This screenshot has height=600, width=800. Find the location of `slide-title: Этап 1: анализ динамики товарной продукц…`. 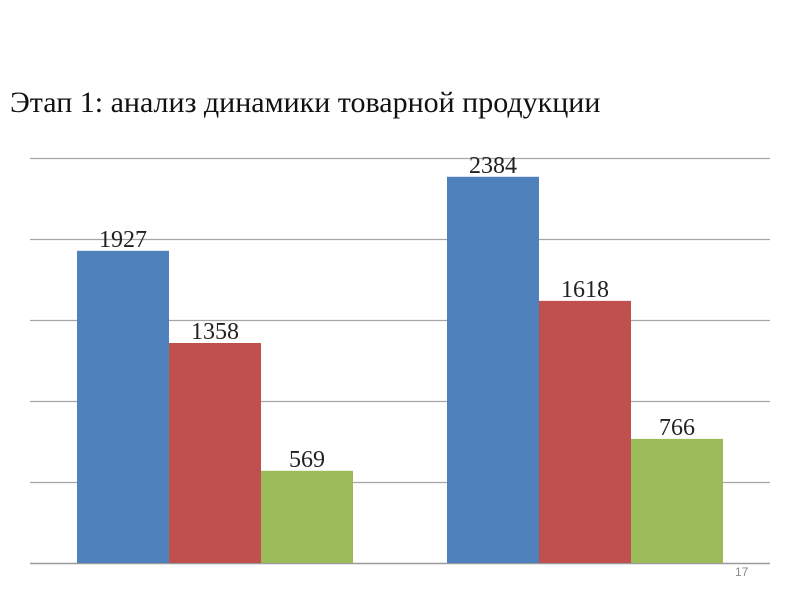

slide-title: Этап 1: анализ динамики товарной продукц… is located at coordinates (305, 102).